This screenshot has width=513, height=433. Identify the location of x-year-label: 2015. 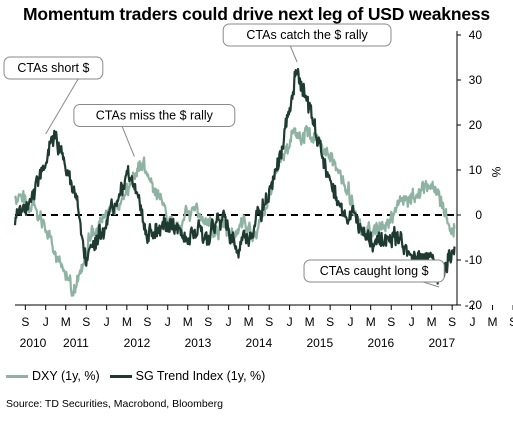
(319, 343).